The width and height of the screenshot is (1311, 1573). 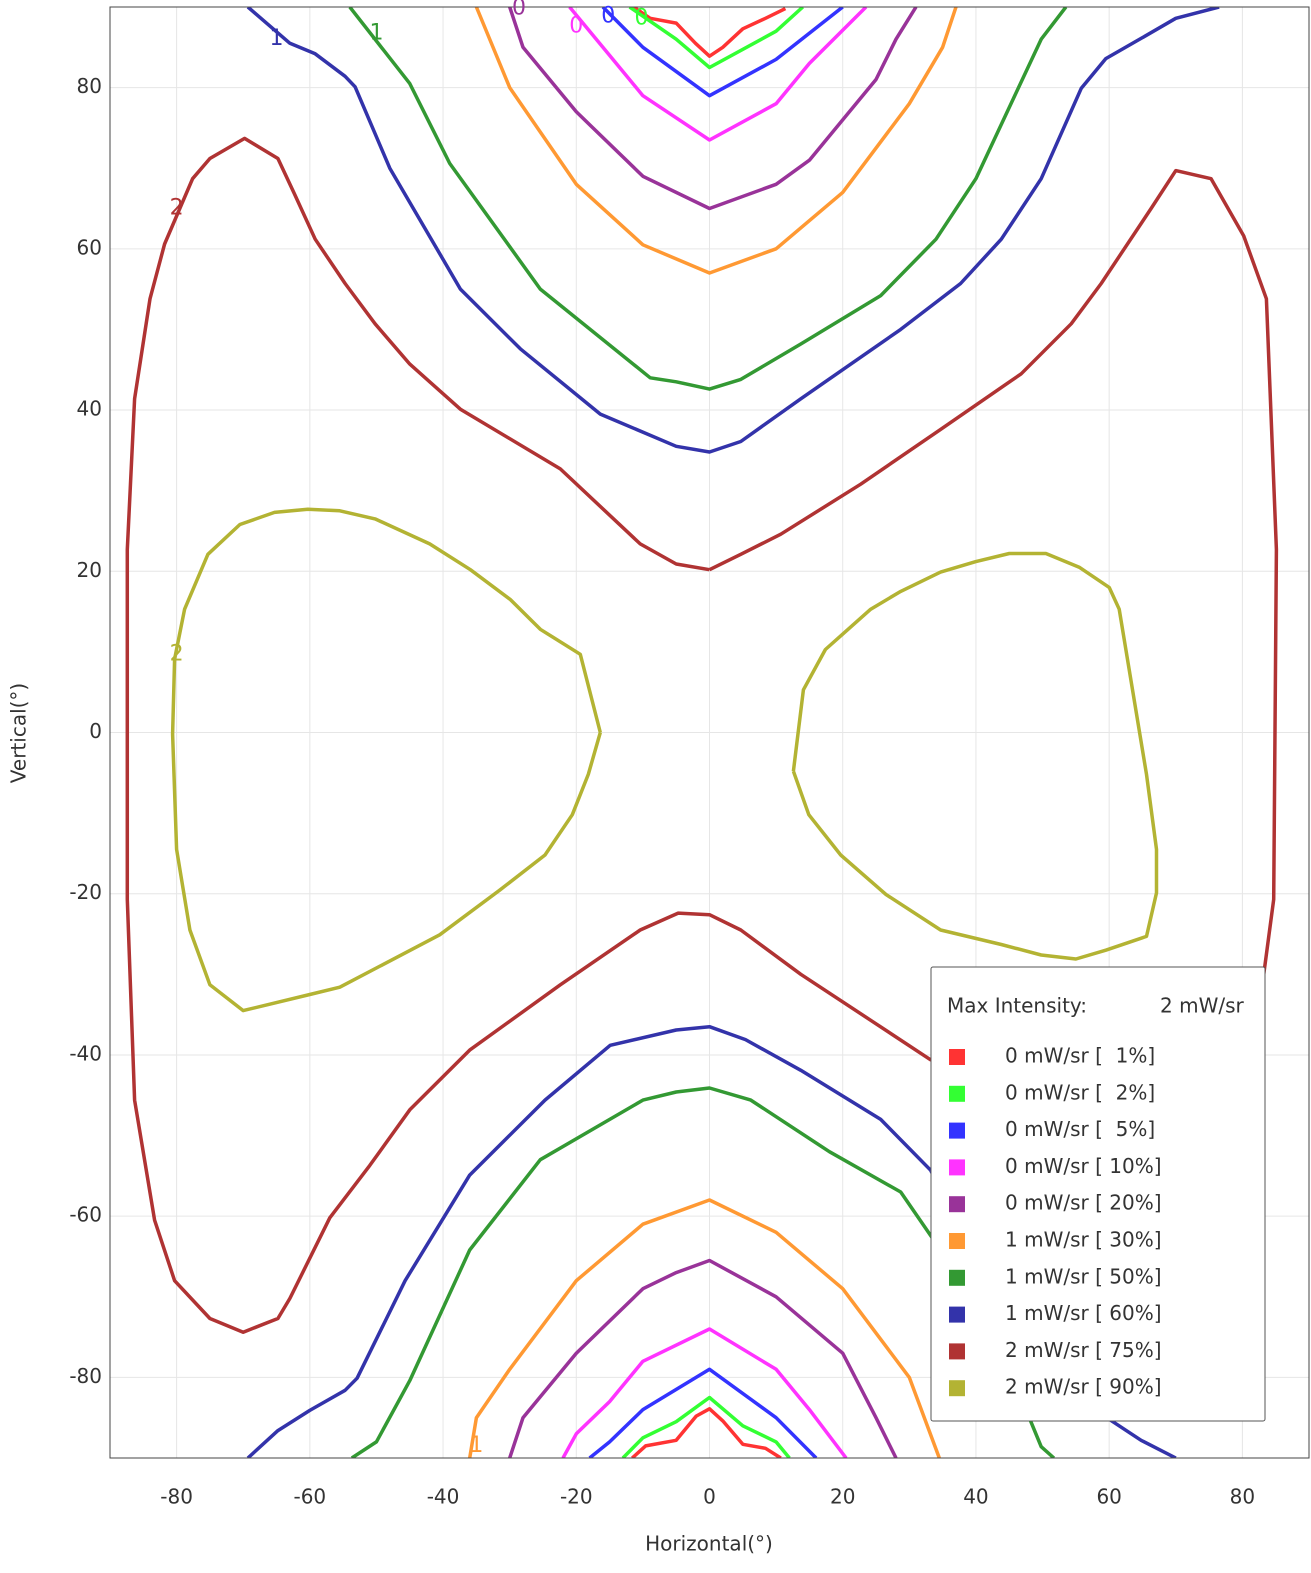 I want to click on y-tick-label: 0, so click(x=95, y=731).